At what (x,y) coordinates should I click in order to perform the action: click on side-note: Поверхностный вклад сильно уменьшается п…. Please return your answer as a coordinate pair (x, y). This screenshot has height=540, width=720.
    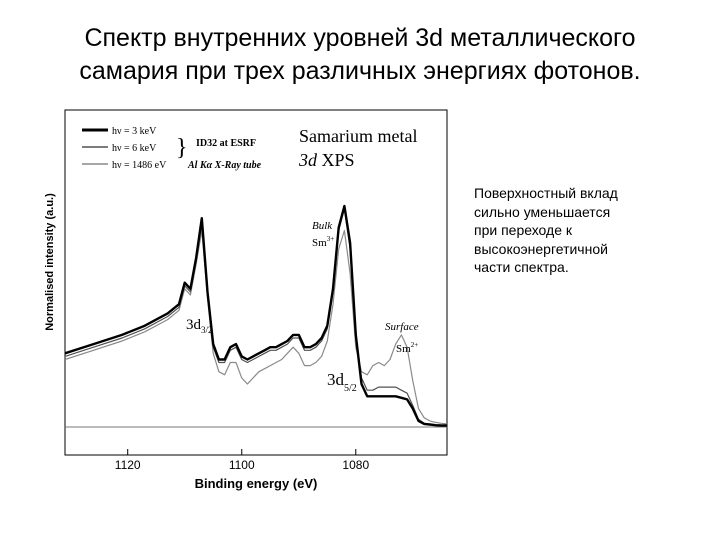
    Looking at the image, I should click on (574, 230).